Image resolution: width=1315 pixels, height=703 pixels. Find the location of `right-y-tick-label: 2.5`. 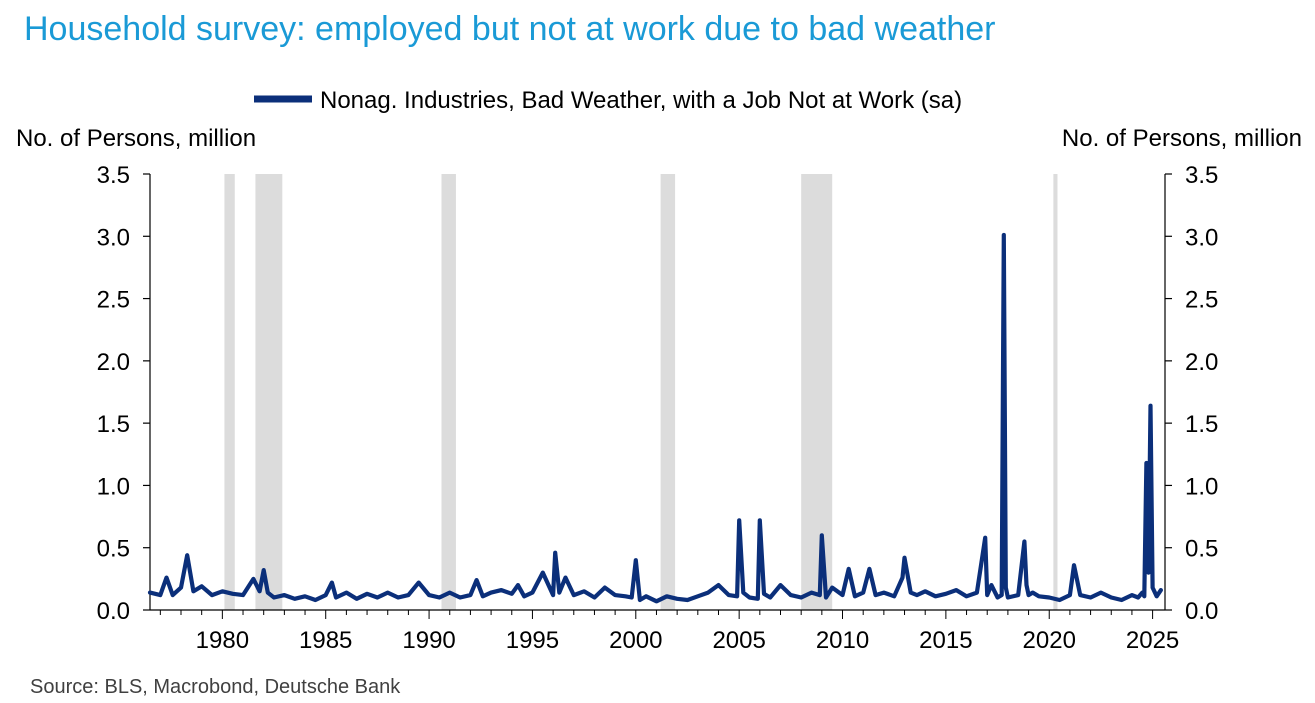

right-y-tick-label: 2.5 is located at coordinates (1201, 300).